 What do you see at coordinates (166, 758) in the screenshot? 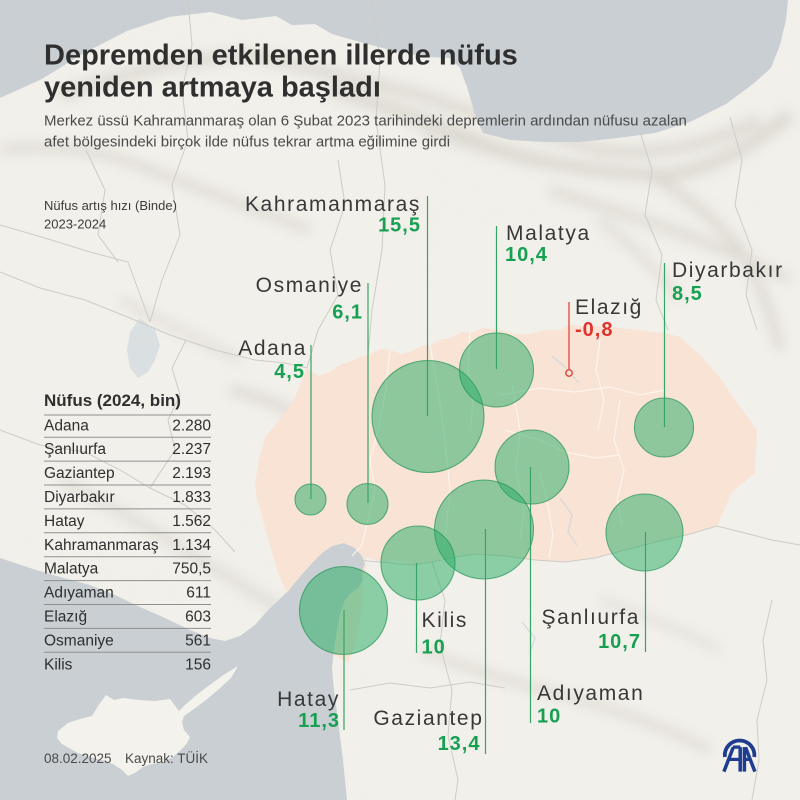
I see `svg-text: Kaynak: TÜİK` at bounding box center [166, 758].